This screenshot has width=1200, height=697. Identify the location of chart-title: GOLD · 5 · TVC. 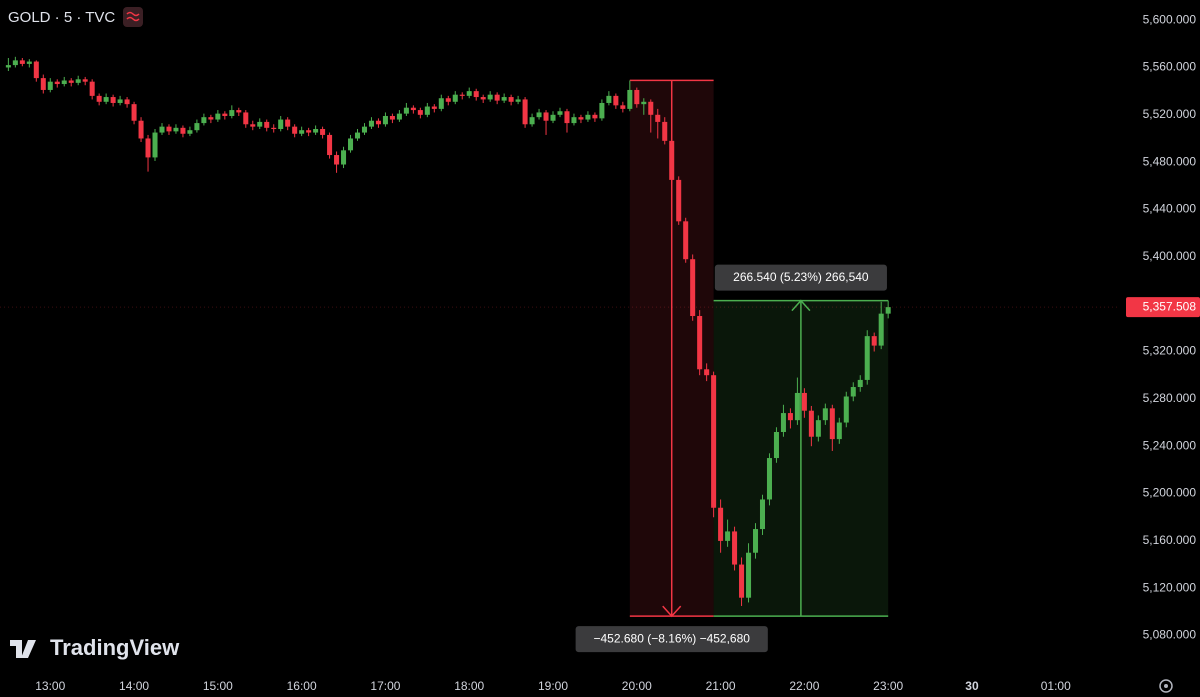
(61, 17).